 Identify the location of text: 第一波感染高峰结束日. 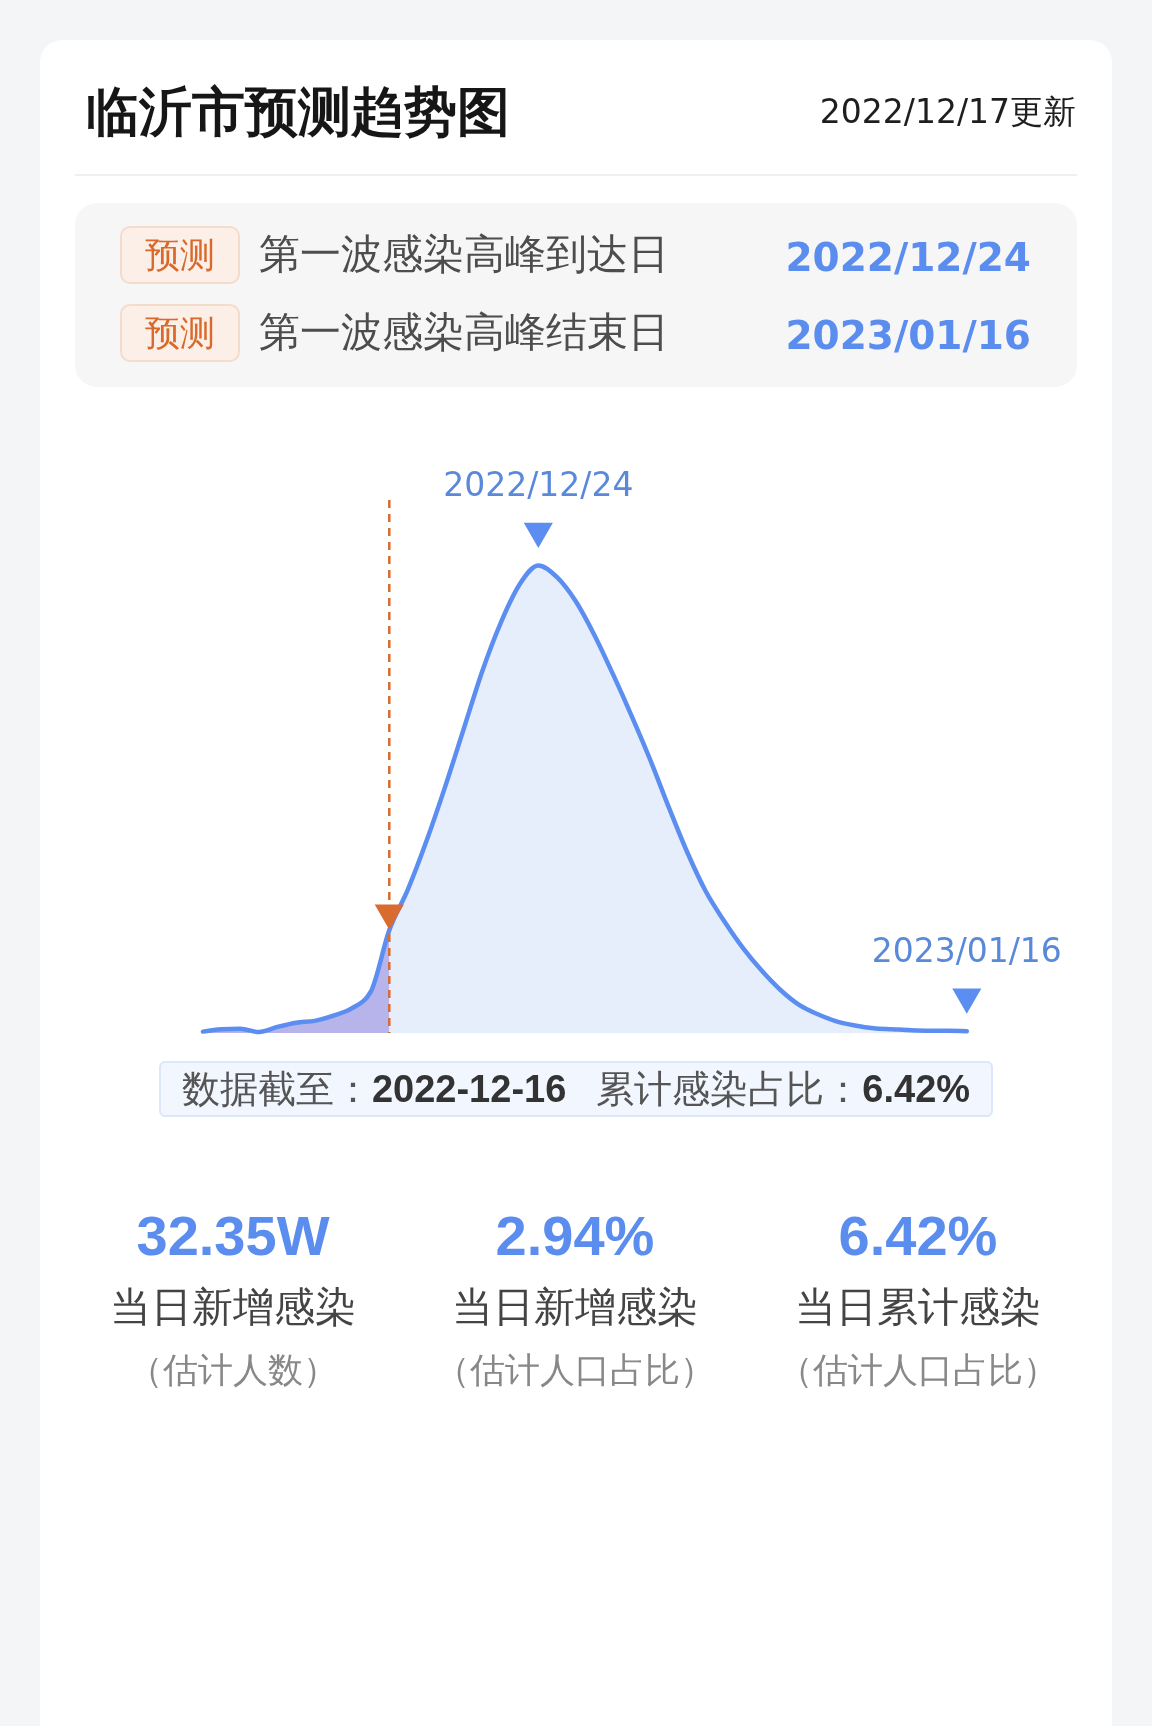
(464, 333).